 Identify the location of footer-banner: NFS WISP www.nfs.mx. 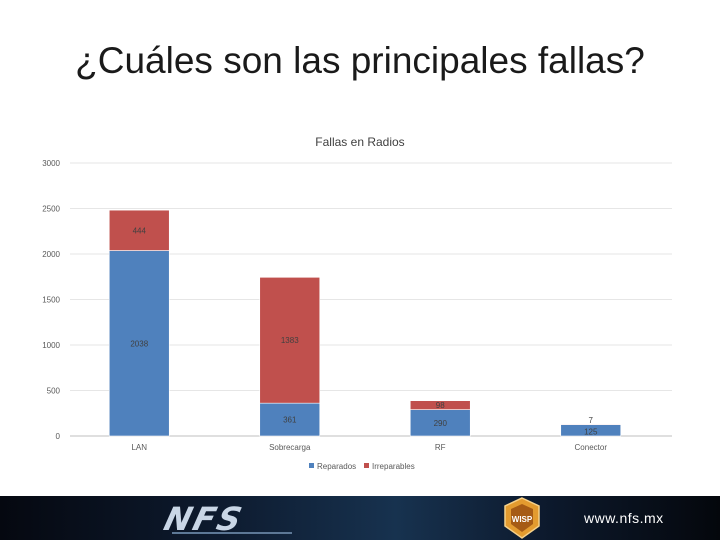
(360, 518).